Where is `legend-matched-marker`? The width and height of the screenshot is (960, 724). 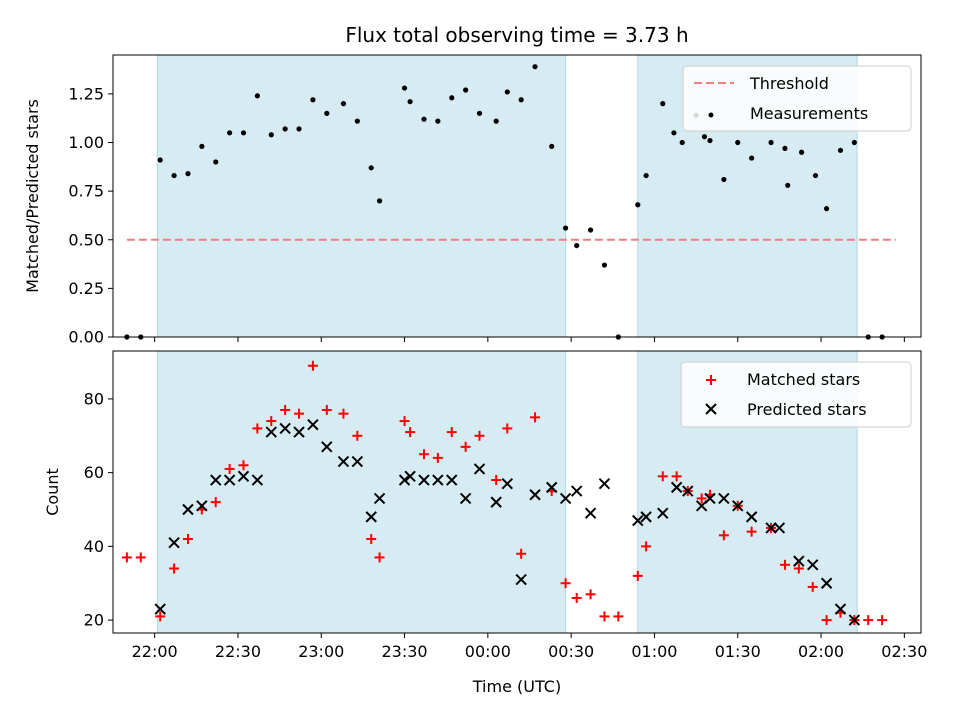
legend-matched-marker is located at coordinates (711, 380).